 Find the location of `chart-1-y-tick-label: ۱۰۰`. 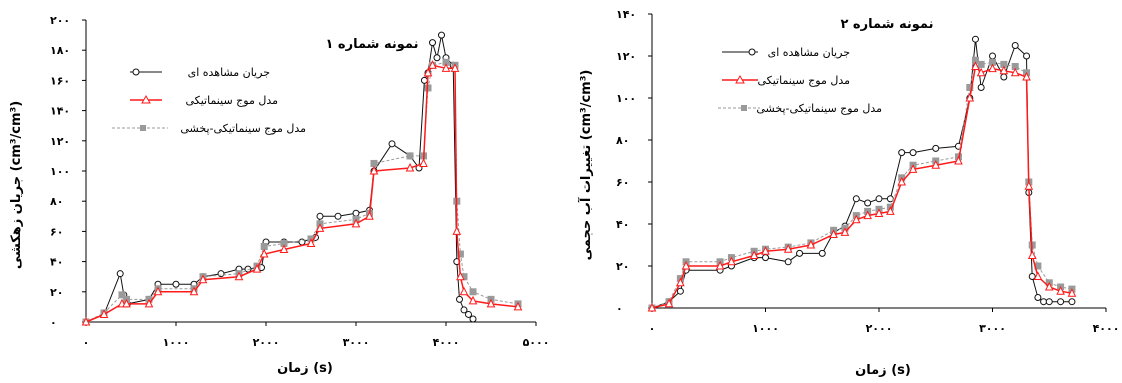

chart-1-y-tick-label: ۱۰۰ is located at coordinates (60, 171).